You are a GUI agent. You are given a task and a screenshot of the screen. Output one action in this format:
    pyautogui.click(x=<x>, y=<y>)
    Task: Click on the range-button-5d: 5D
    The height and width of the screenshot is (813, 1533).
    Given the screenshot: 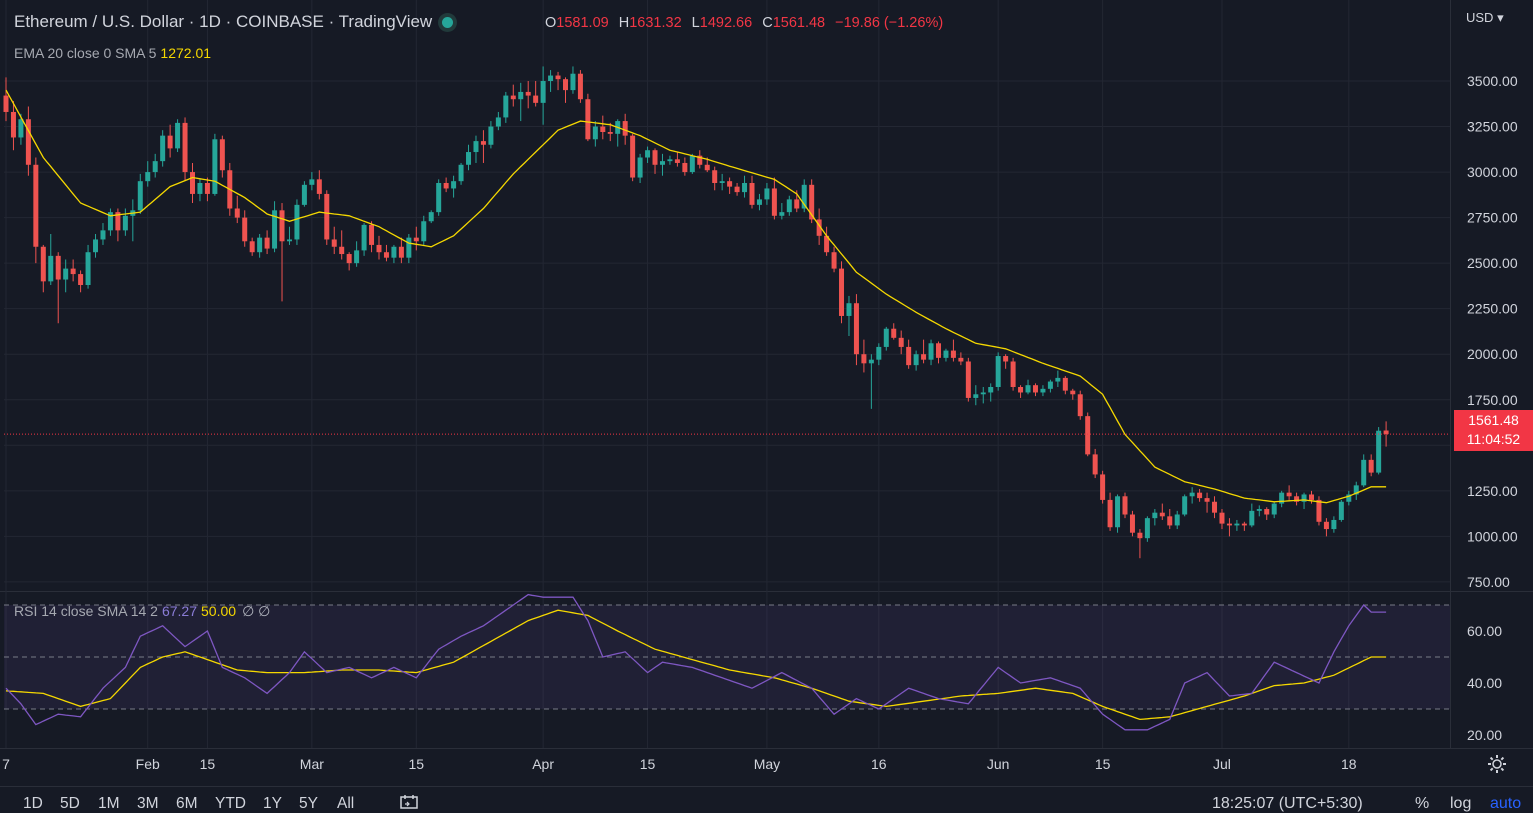 What is the action you would take?
    pyautogui.click(x=70, y=803)
    